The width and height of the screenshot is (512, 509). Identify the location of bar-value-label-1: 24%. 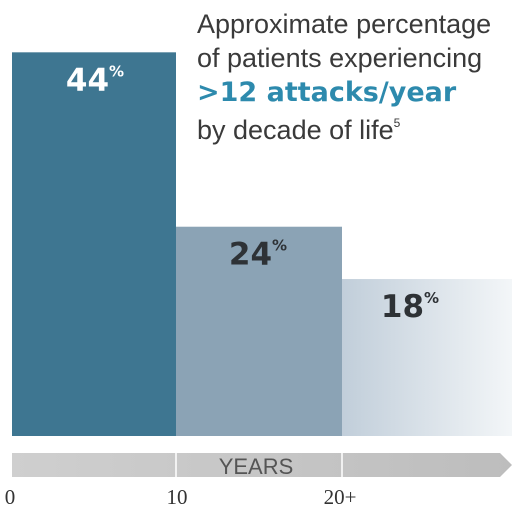
(258, 255).